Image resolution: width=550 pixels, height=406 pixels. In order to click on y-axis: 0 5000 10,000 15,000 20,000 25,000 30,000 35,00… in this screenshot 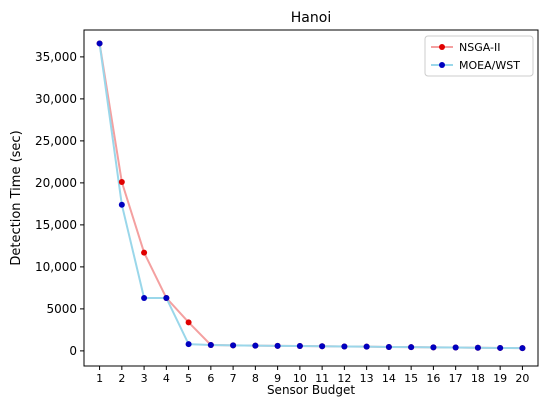, I will do `click(59, 204)`.